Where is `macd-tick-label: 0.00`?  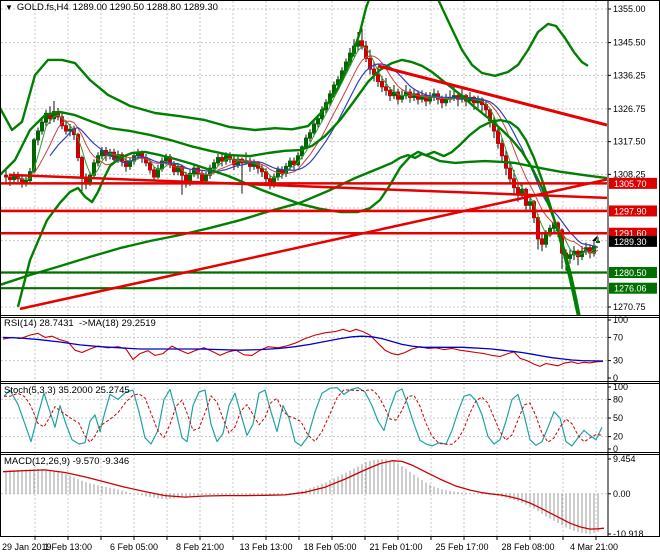
macd-tick-label: 0.00 is located at coordinates (622, 494).